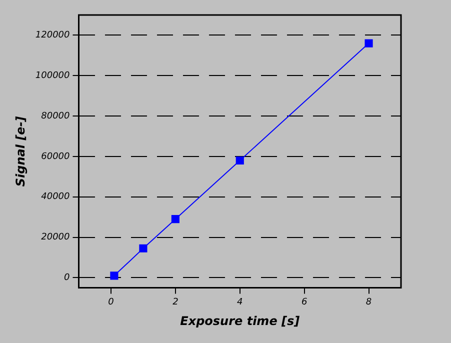 The height and width of the screenshot is (343, 451). Describe the element at coordinates (240, 303) in the screenshot. I see `x-tick-label: 4` at that location.